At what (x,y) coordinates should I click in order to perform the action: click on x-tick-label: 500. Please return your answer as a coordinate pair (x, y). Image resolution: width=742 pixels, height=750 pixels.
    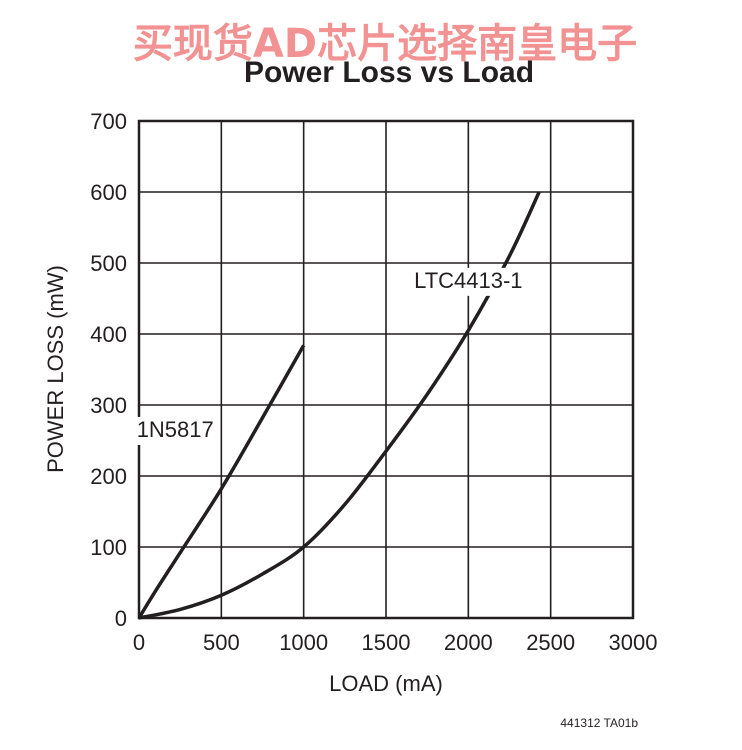
    Looking at the image, I should click on (221, 642).